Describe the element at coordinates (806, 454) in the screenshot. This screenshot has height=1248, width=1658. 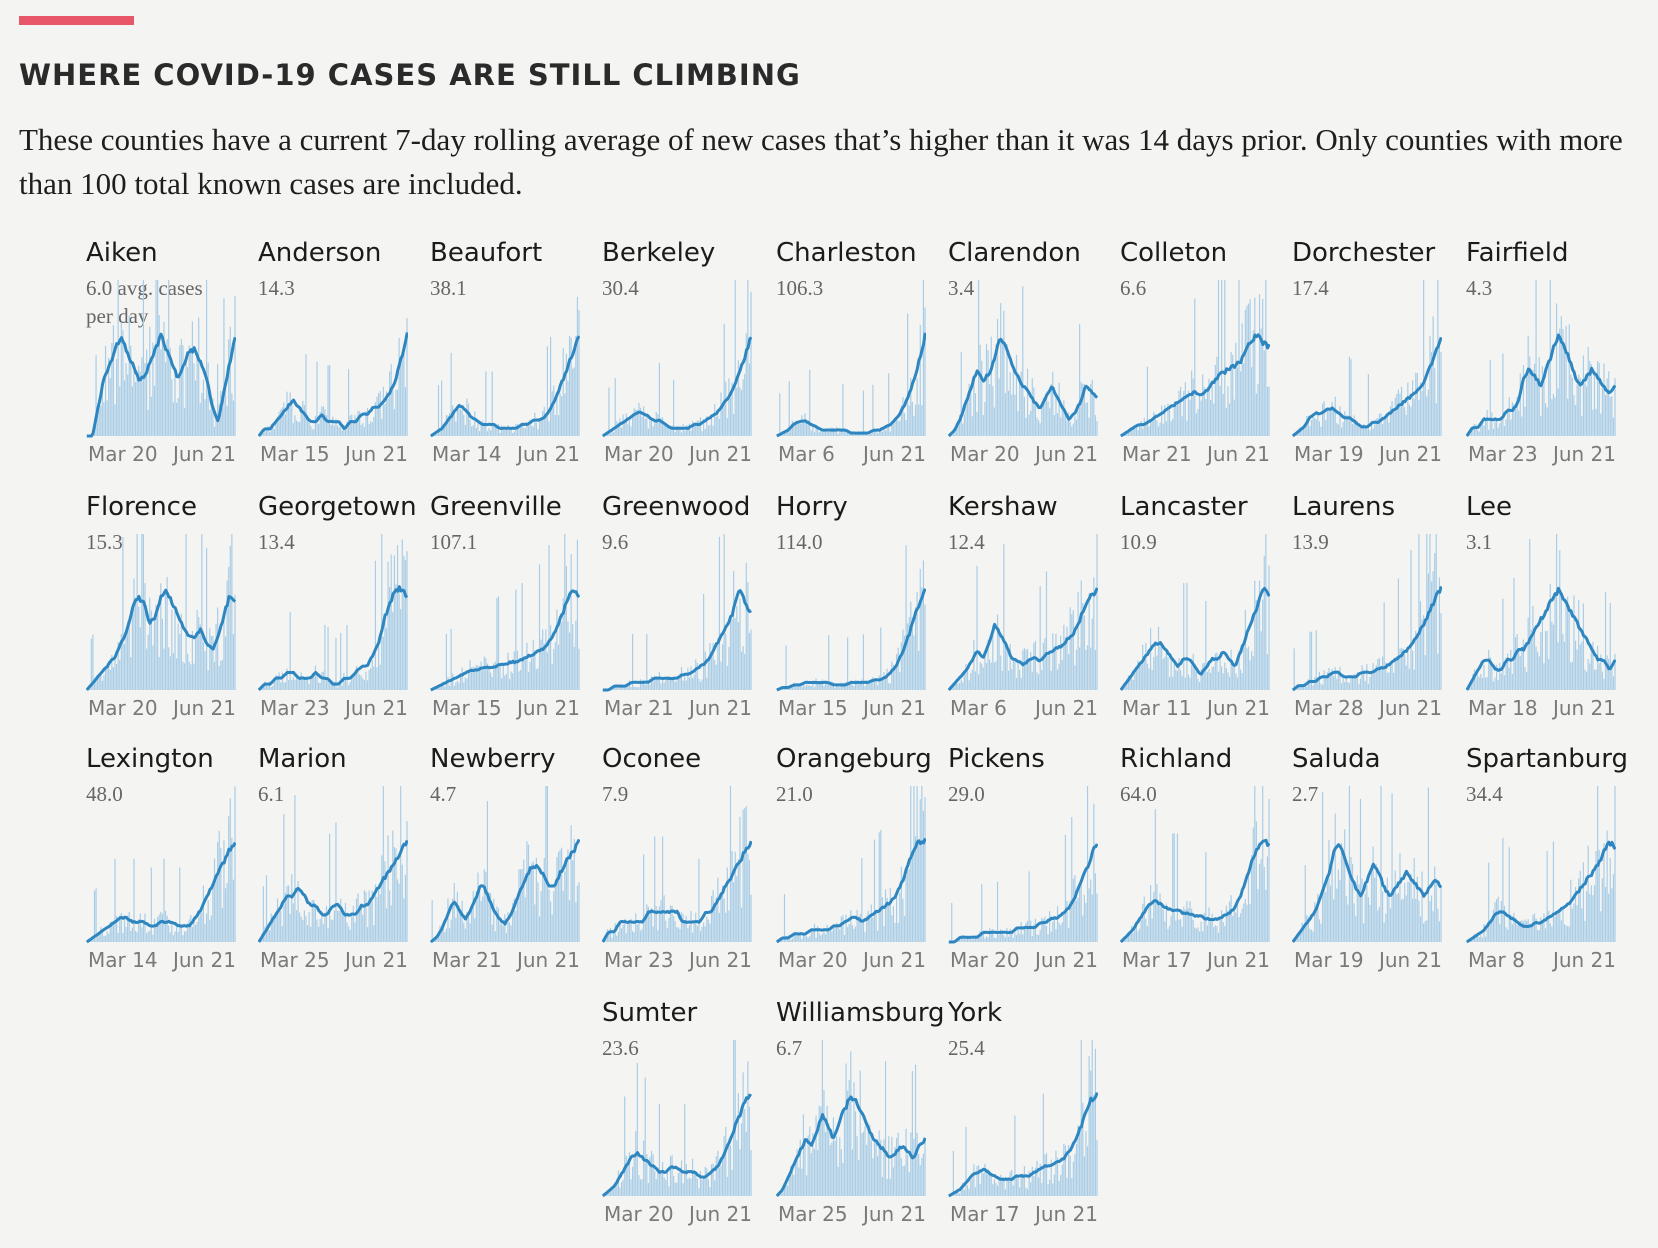
I see `x-axis-start-label: Mar 6` at that location.